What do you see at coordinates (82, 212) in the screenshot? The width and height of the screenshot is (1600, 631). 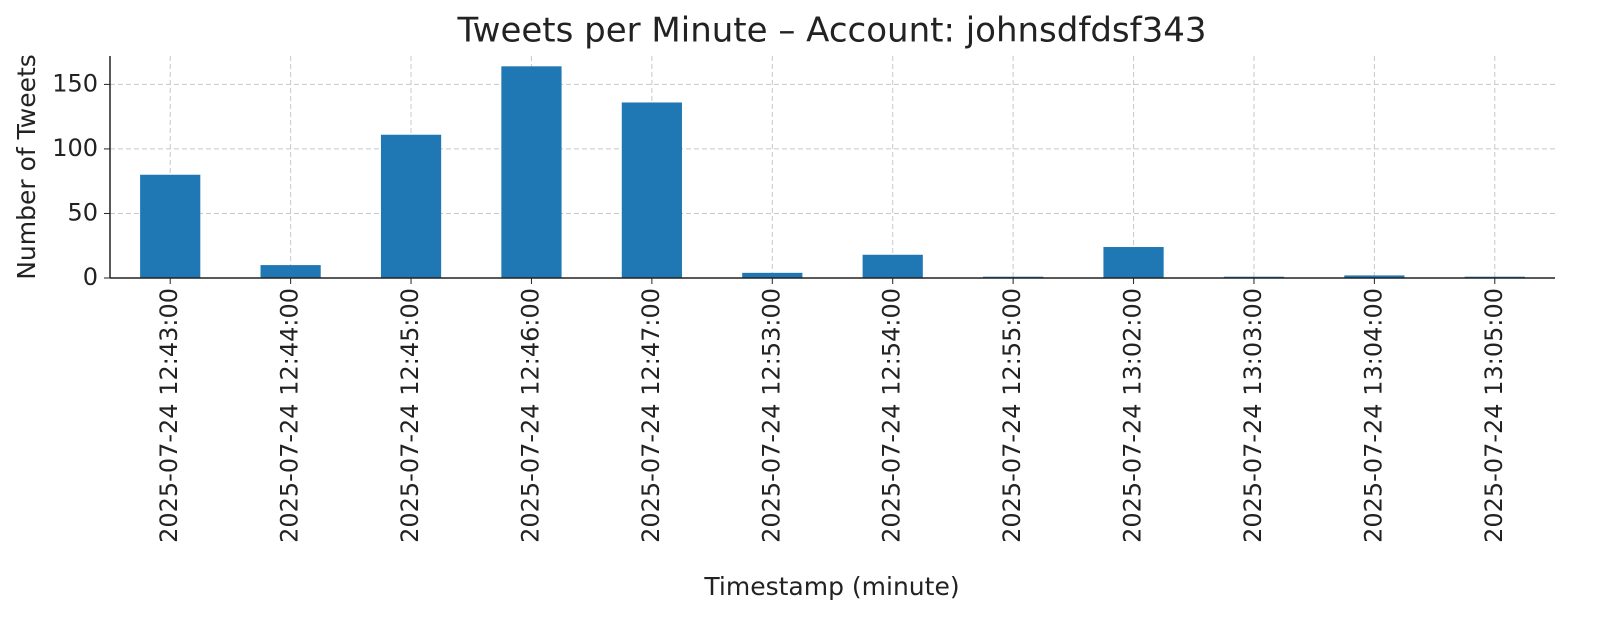 I see `y-tick-label: 50` at bounding box center [82, 212].